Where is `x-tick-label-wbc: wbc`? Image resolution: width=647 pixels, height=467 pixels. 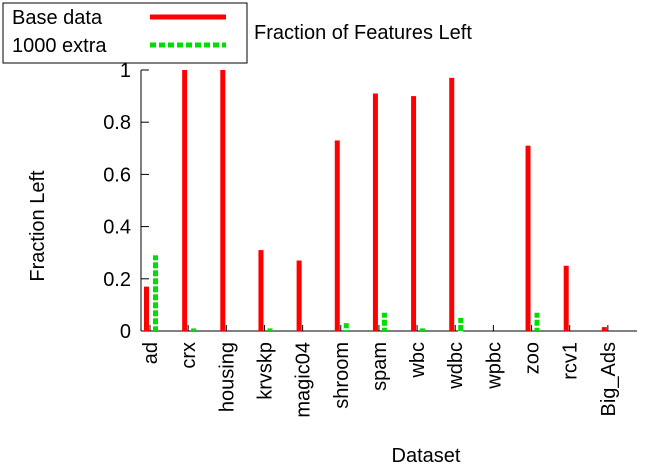
x-tick-label-wbc: wbc is located at coordinates (418, 360).